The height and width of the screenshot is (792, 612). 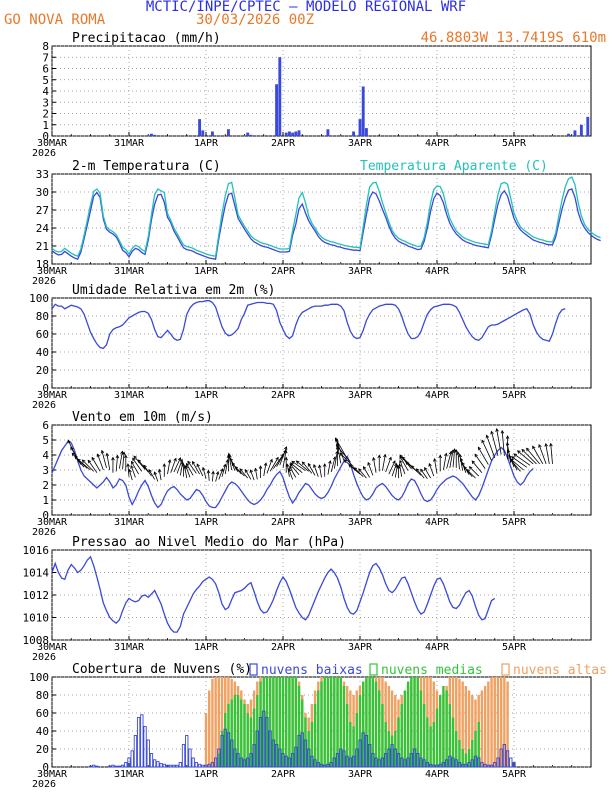 What do you see at coordinates (360, 647) in the screenshot?
I see `pressure-xlabel: 3APR` at bounding box center [360, 647].